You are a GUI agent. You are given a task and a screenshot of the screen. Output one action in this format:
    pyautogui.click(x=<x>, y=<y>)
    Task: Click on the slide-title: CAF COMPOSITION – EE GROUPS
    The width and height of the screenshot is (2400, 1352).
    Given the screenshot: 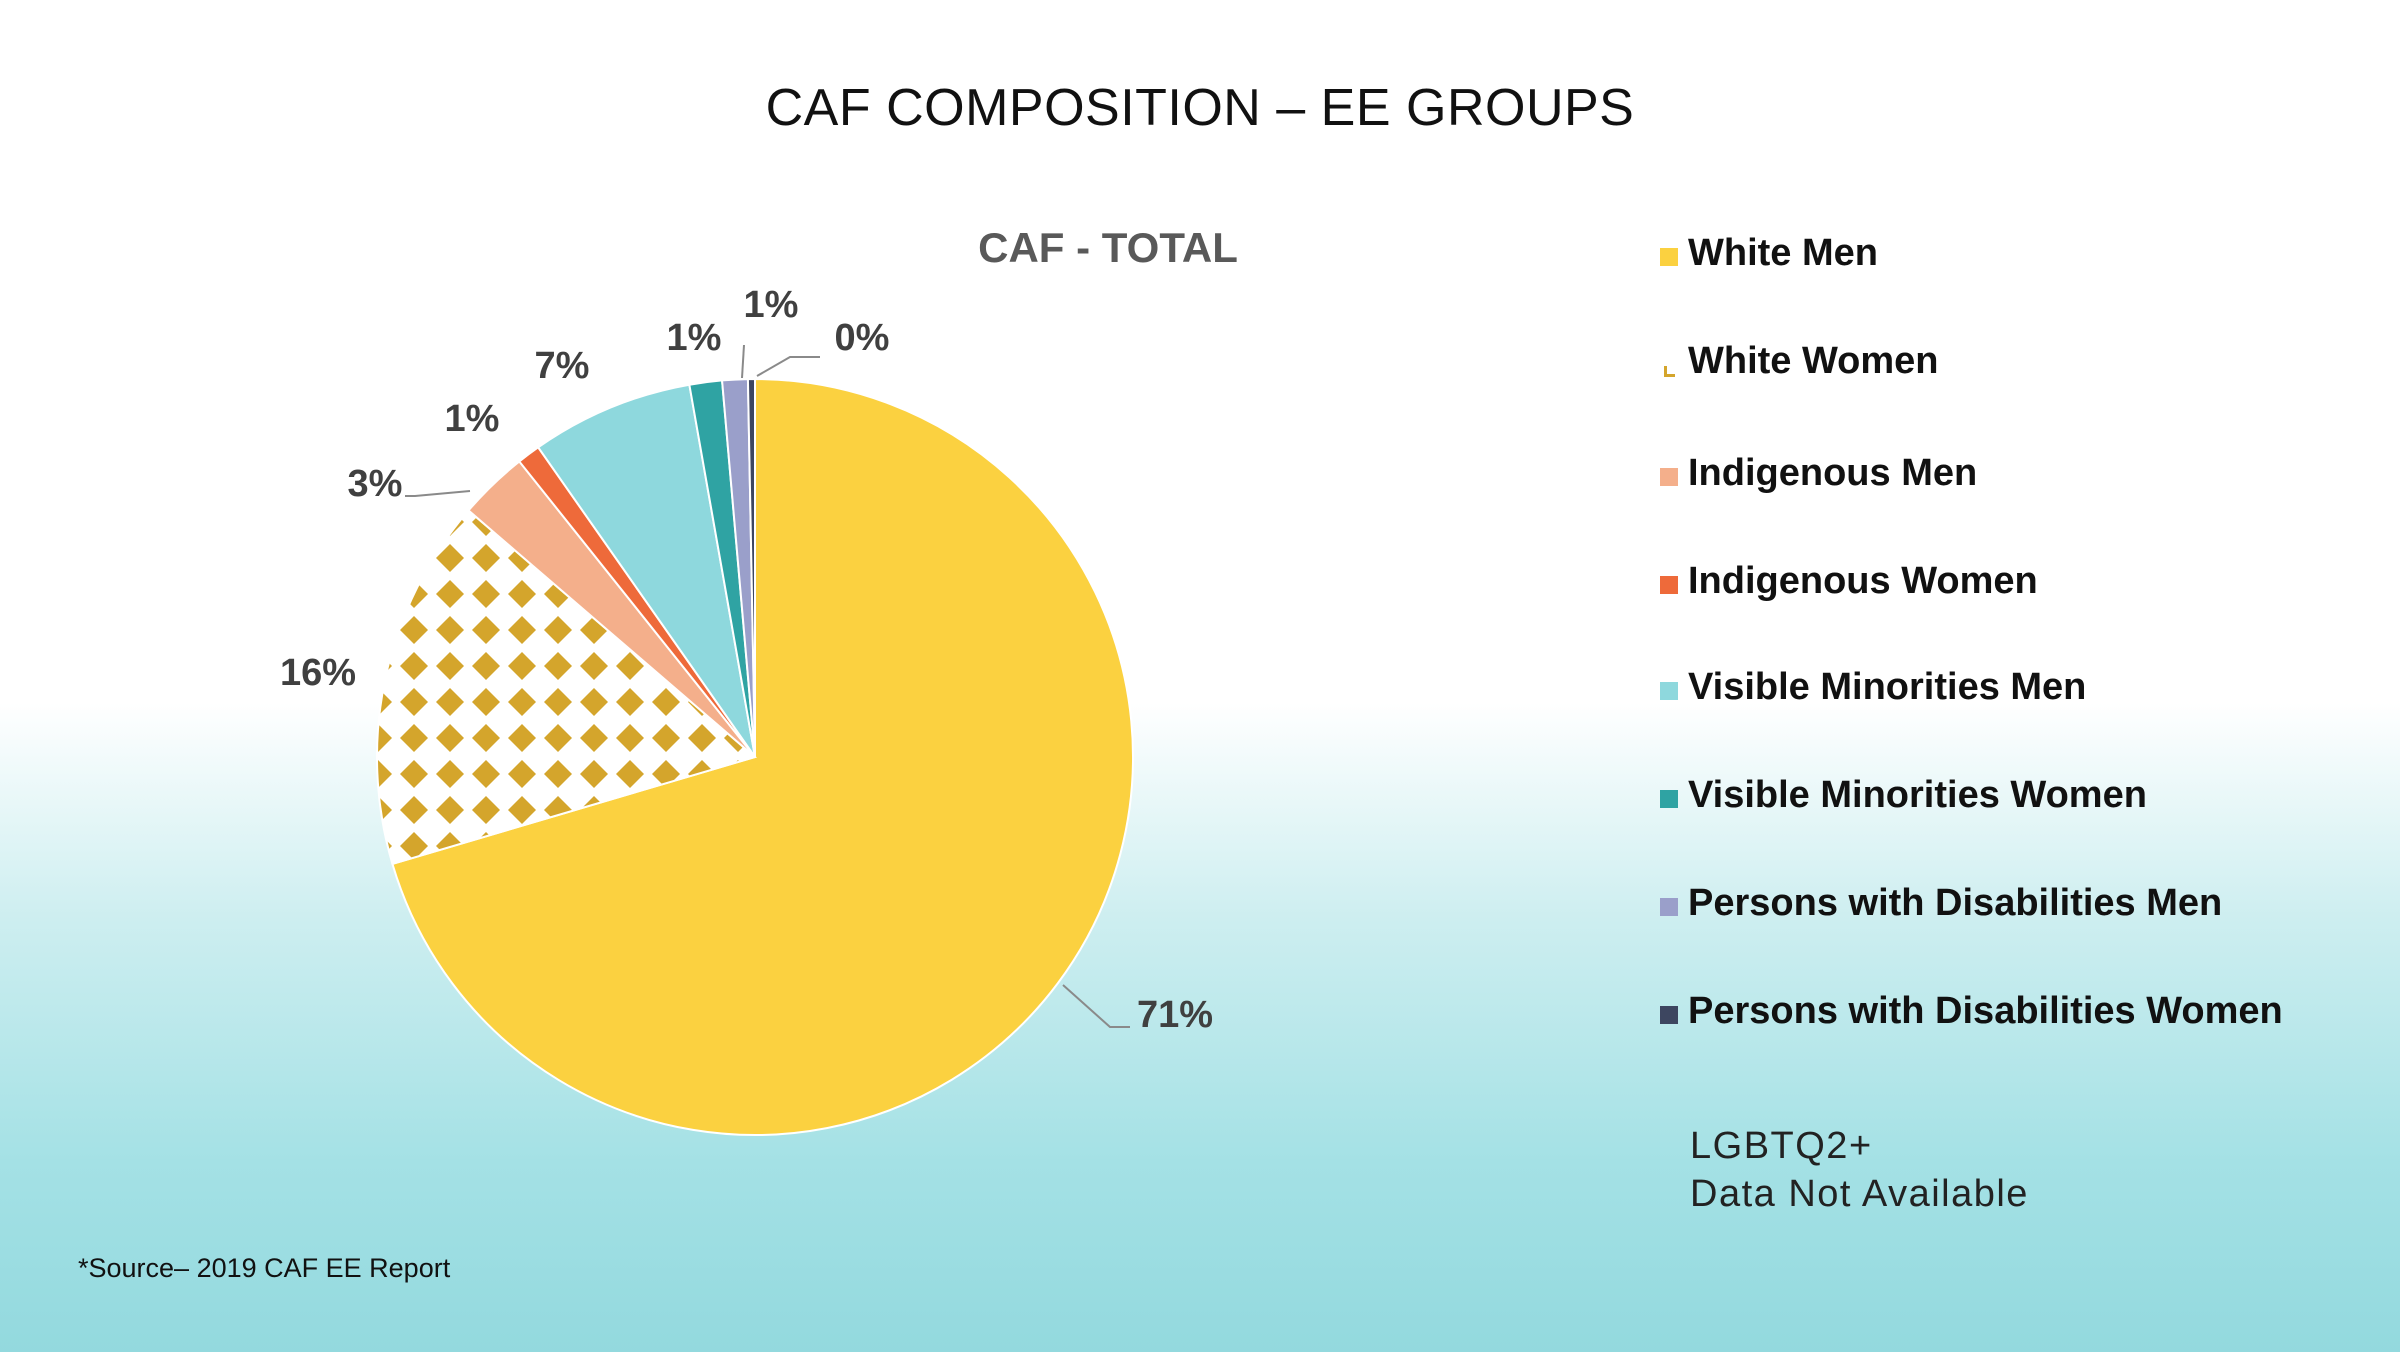 What is the action you would take?
    pyautogui.click(x=1200, y=108)
    